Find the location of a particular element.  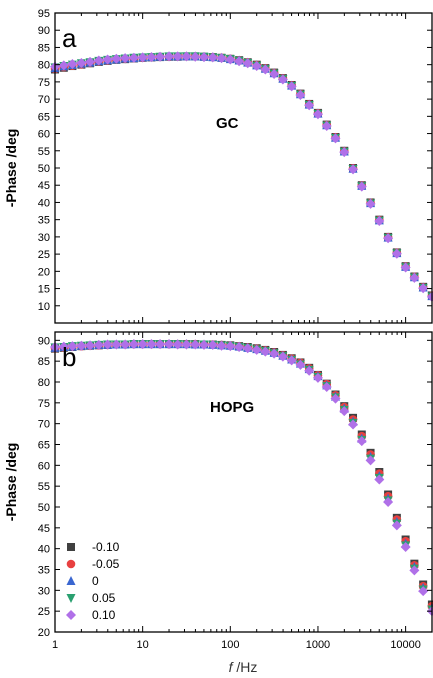

panel-a-y-tick-label-14: 80 is located at coordinates (44, 66).